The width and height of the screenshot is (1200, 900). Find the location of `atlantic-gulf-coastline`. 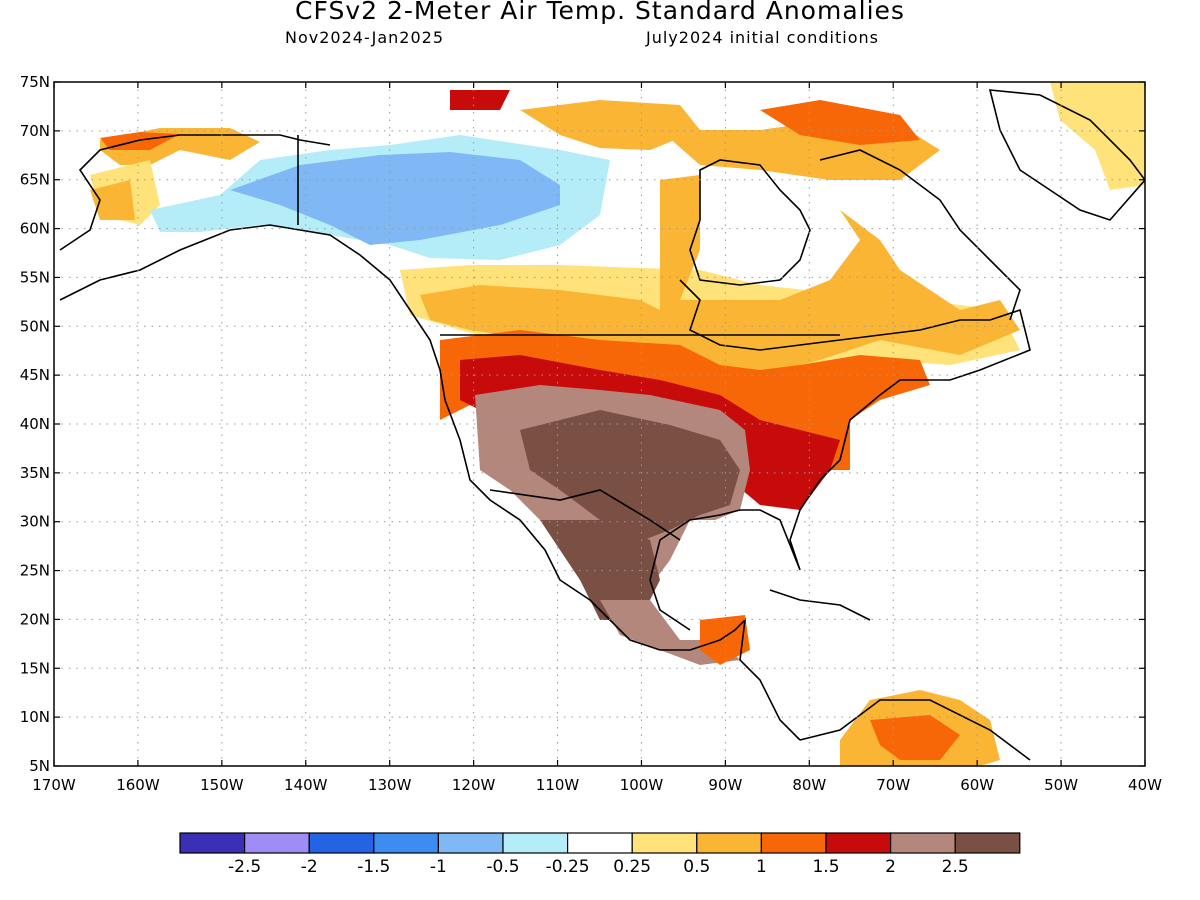

atlantic-gulf-coastline is located at coordinates (840, 455).